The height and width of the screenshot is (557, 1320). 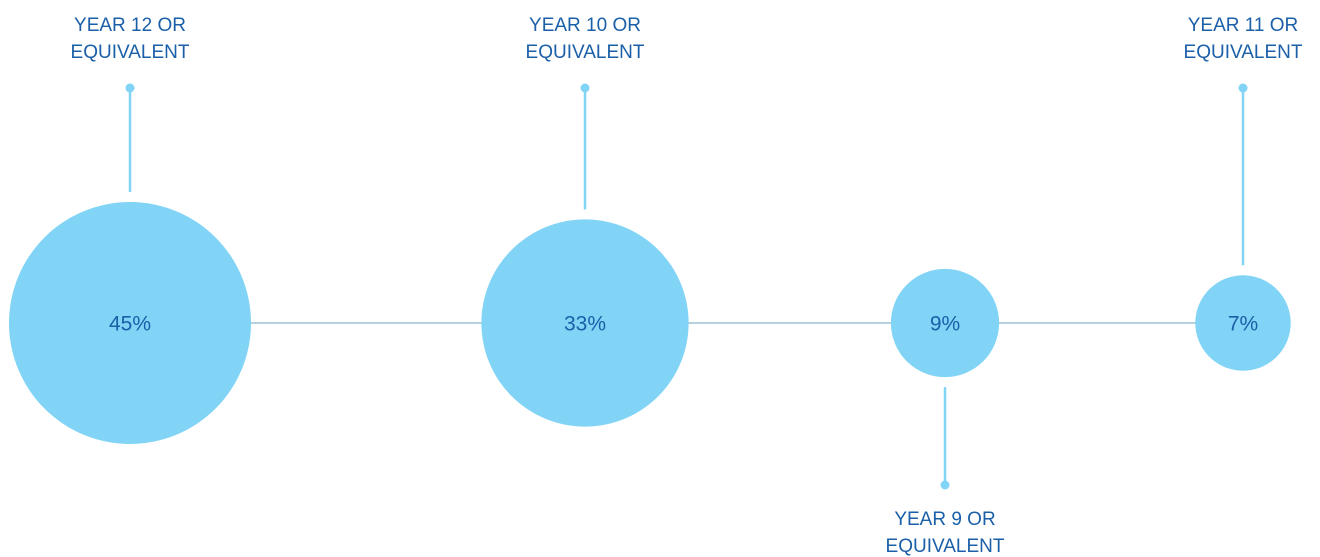 What do you see at coordinates (944, 519) in the screenshot?
I see `category-label: YEAR 9 OR` at bounding box center [944, 519].